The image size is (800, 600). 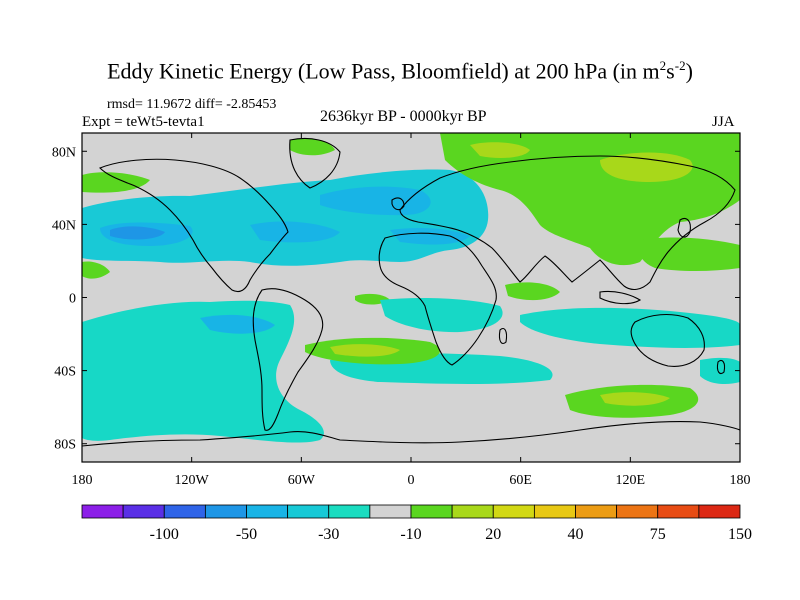 I want to click on lat-label: 80N, so click(x=64, y=152).